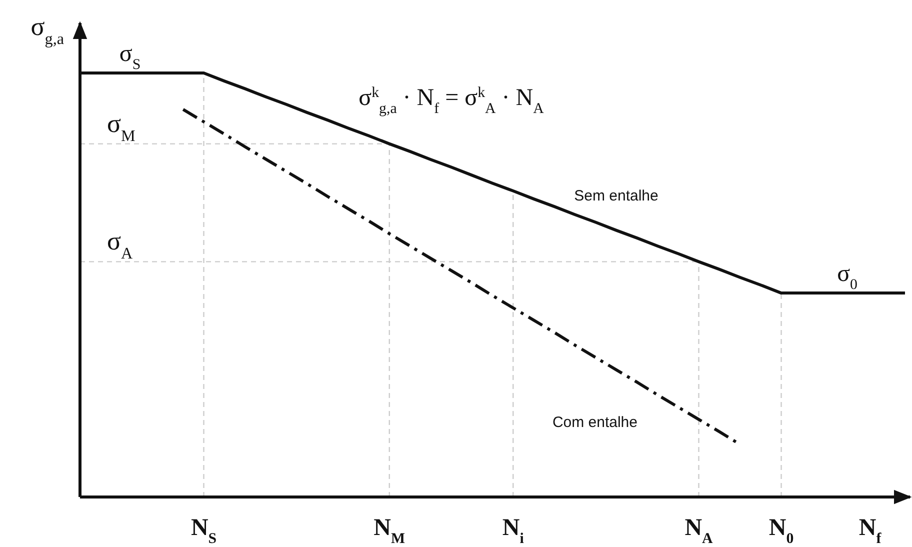  Describe the element at coordinates (870, 531) in the screenshot. I see `x-axis-title: N$_{f}$` at that location.